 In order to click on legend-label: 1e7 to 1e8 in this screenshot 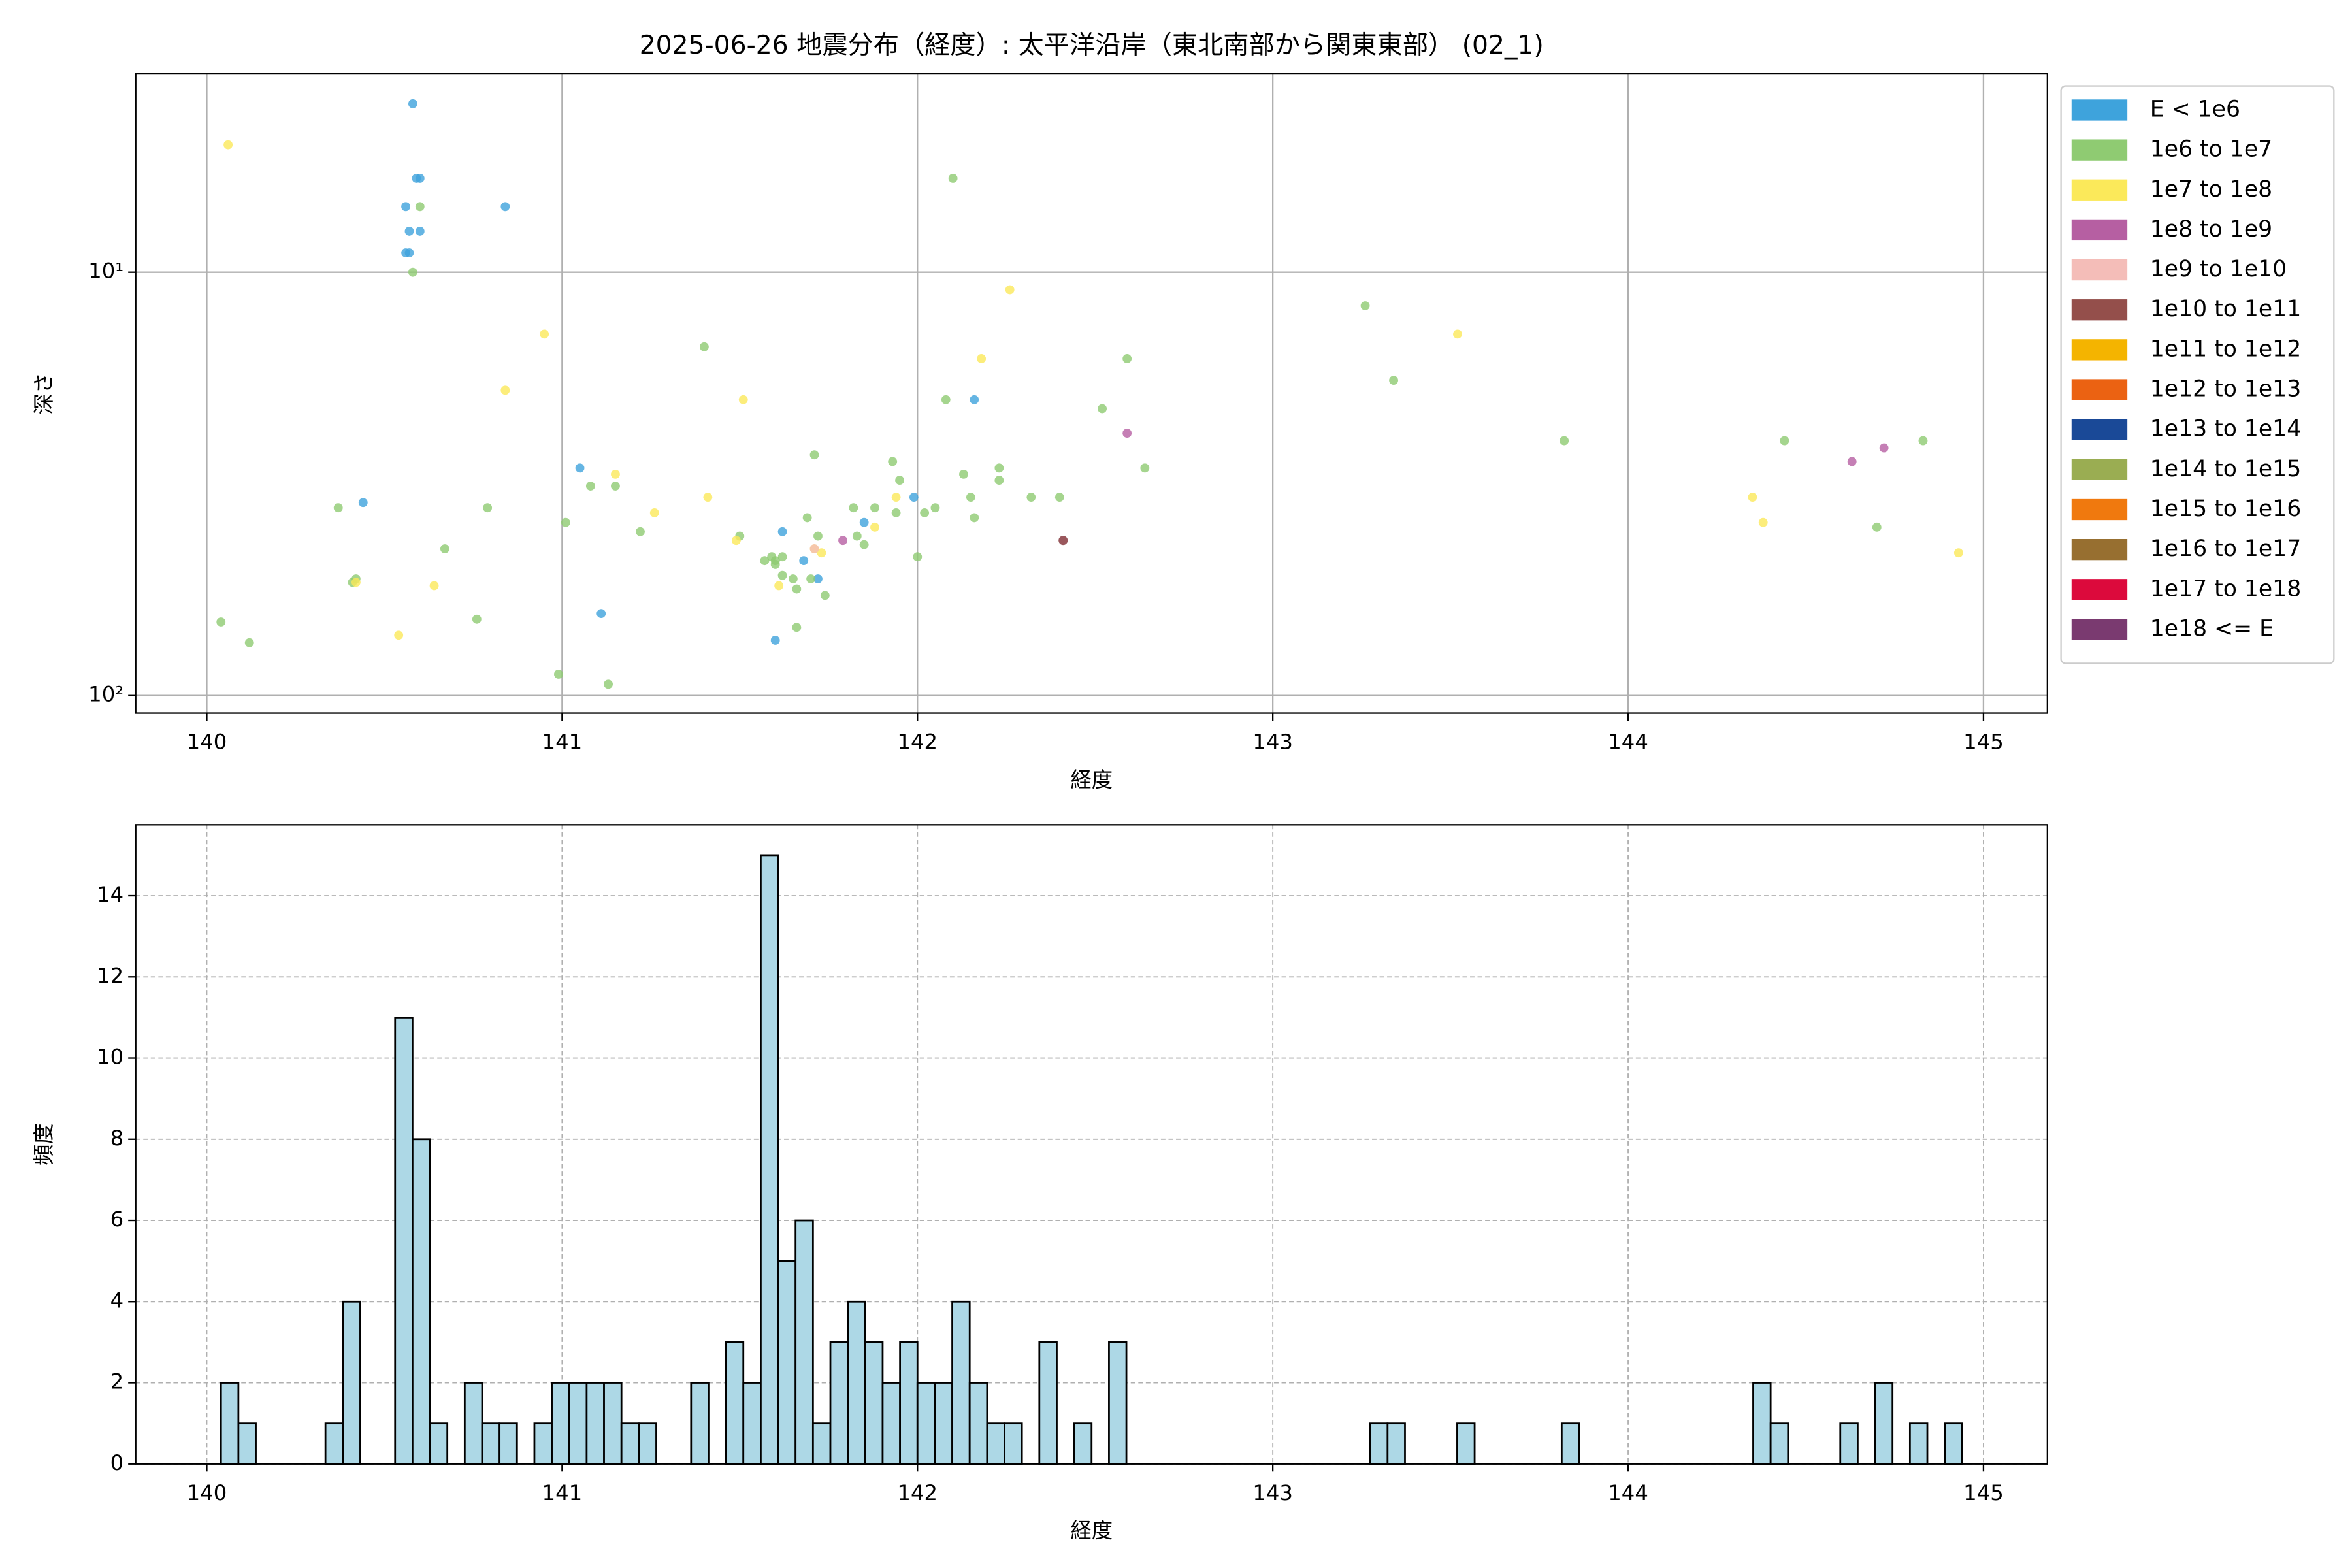, I will do `click(2211, 189)`.